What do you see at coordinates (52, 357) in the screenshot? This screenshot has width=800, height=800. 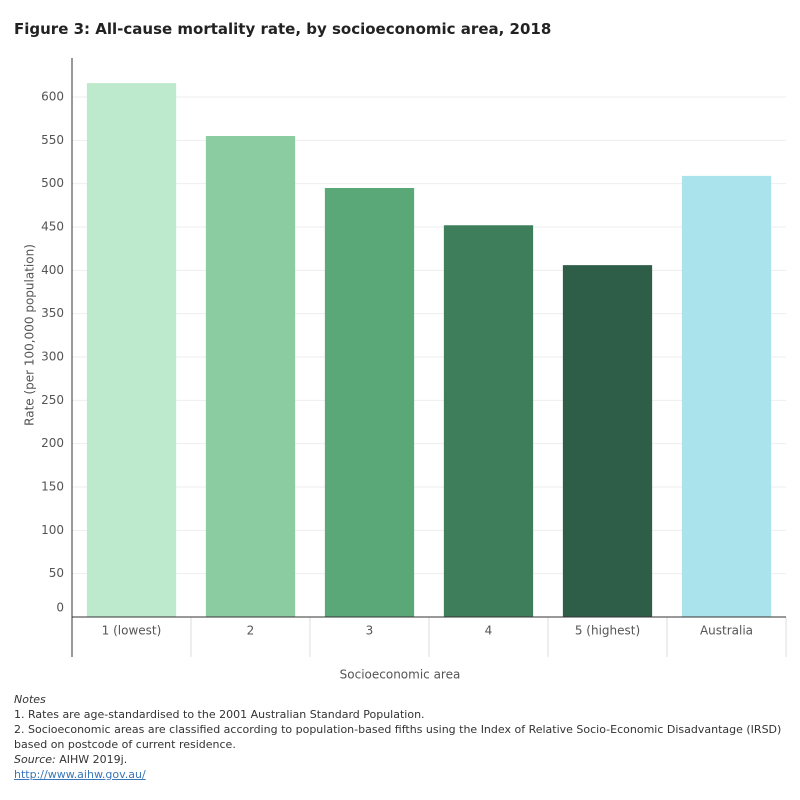 I see `y-tick-label: 300` at bounding box center [52, 357].